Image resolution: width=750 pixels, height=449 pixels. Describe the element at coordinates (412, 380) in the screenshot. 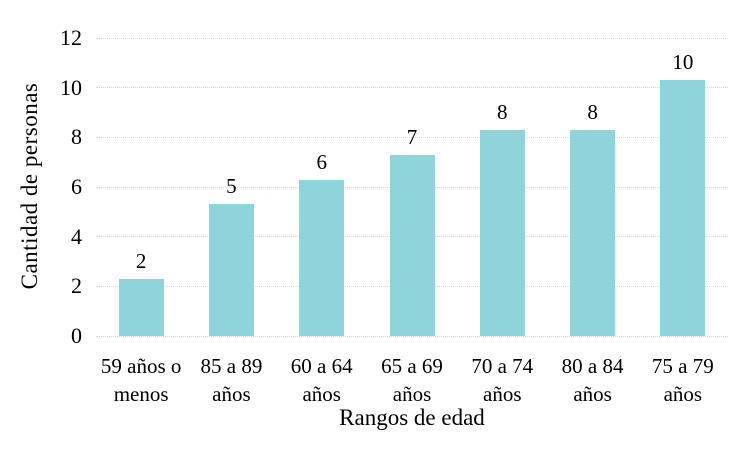

I see `category-label-3: 65 a 69 años` at that location.